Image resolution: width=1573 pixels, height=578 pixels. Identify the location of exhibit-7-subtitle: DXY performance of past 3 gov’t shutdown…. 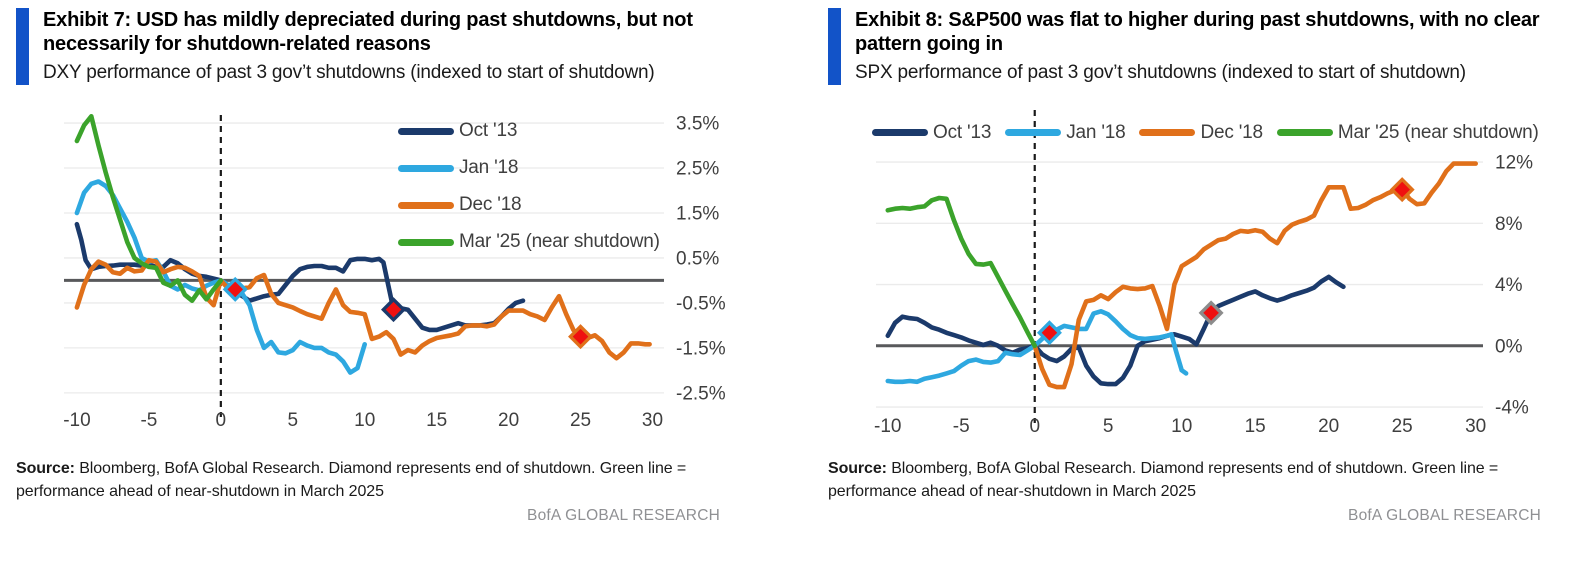
(349, 72).